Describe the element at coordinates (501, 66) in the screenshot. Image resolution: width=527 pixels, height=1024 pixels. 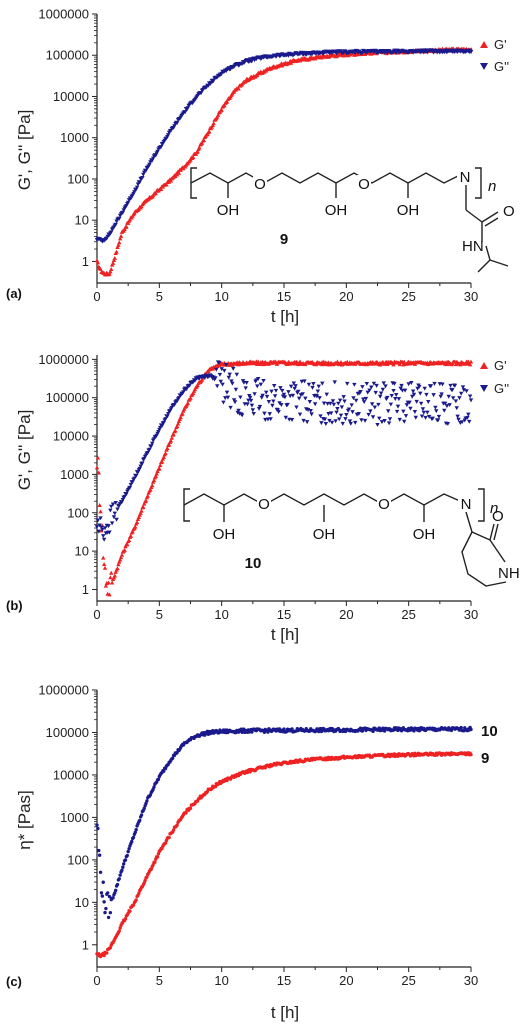
I see `legend-label-gdoubleprime: G''` at that location.